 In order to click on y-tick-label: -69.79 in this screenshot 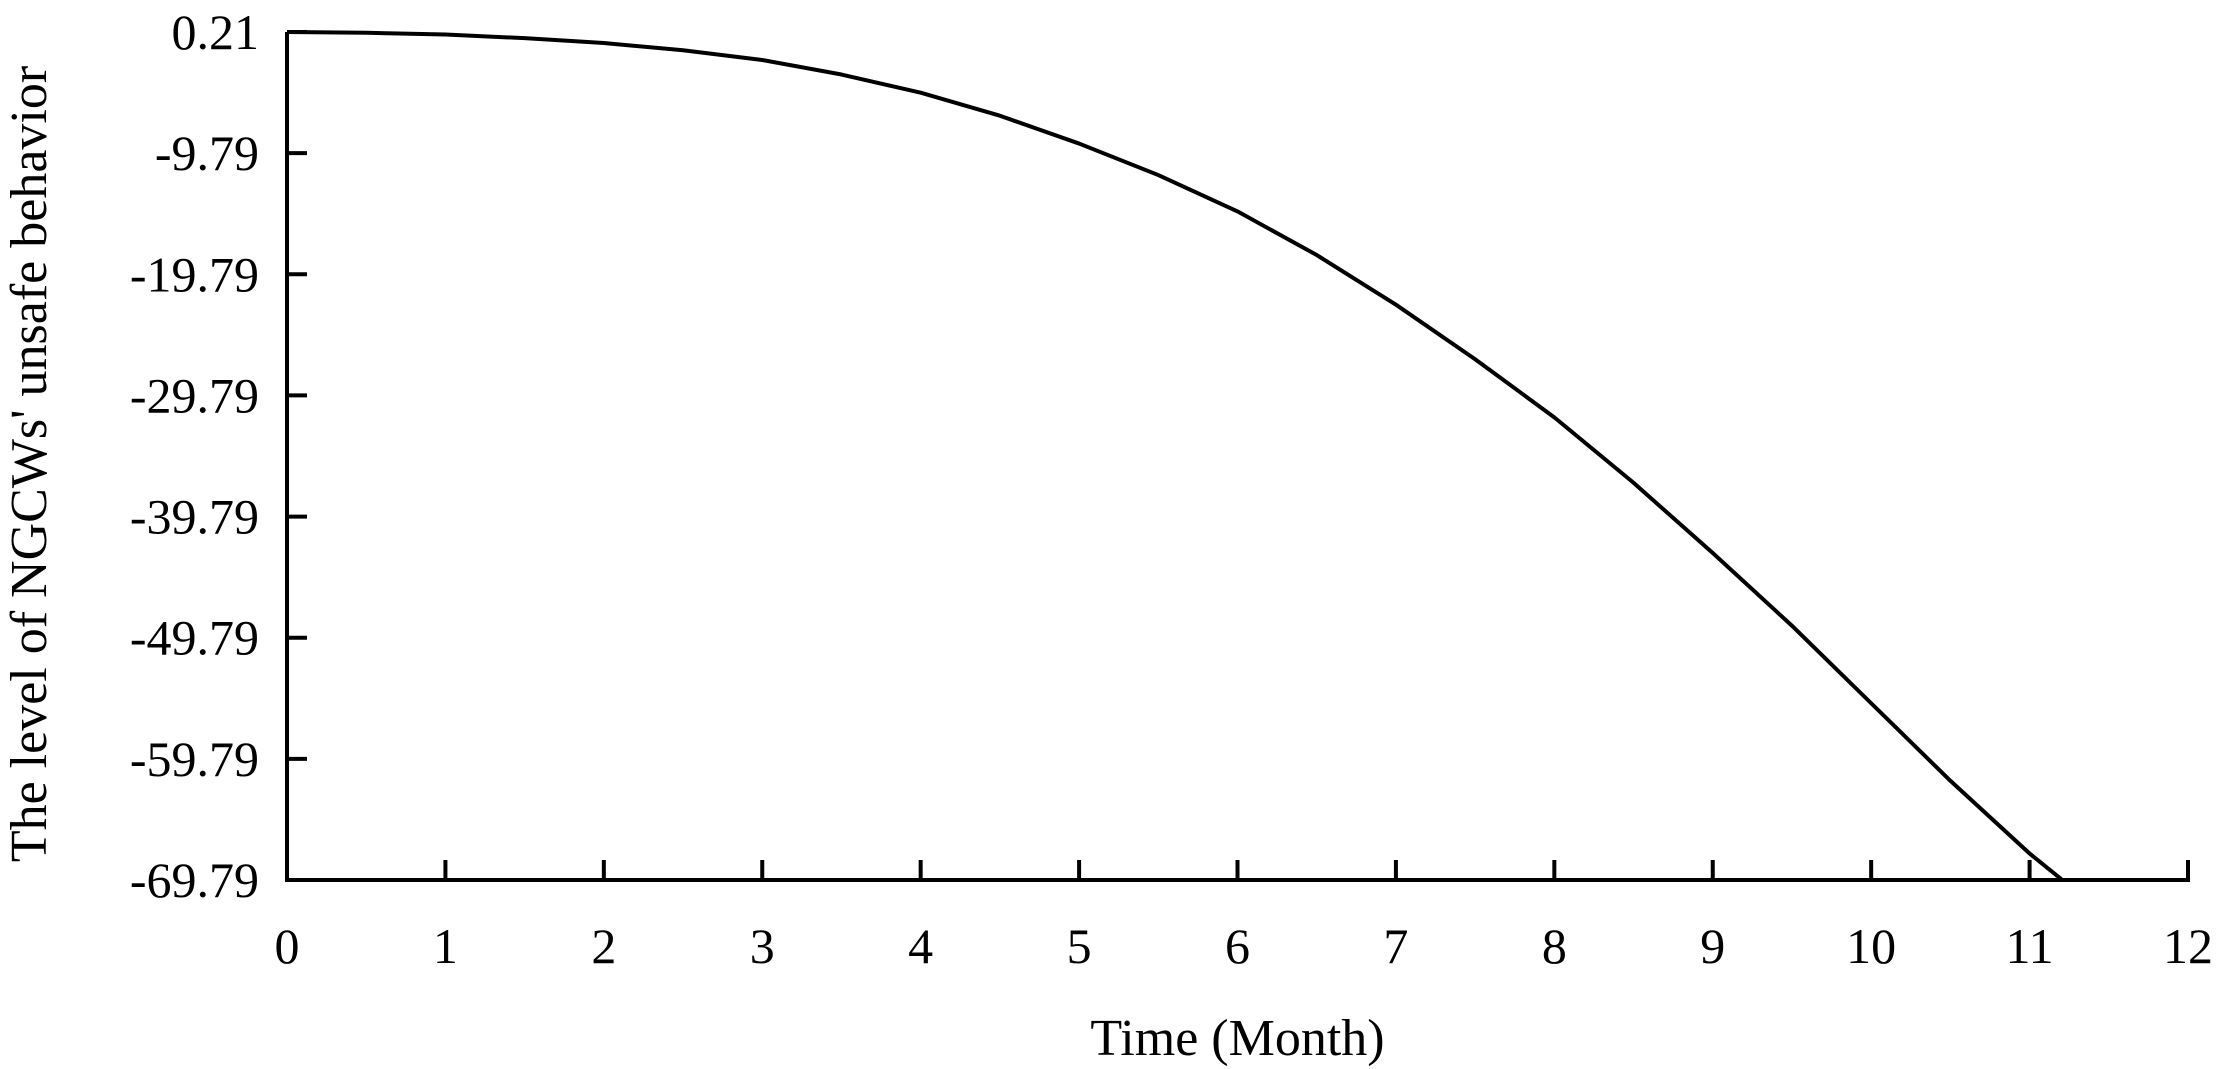, I will do `click(194, 880)`.